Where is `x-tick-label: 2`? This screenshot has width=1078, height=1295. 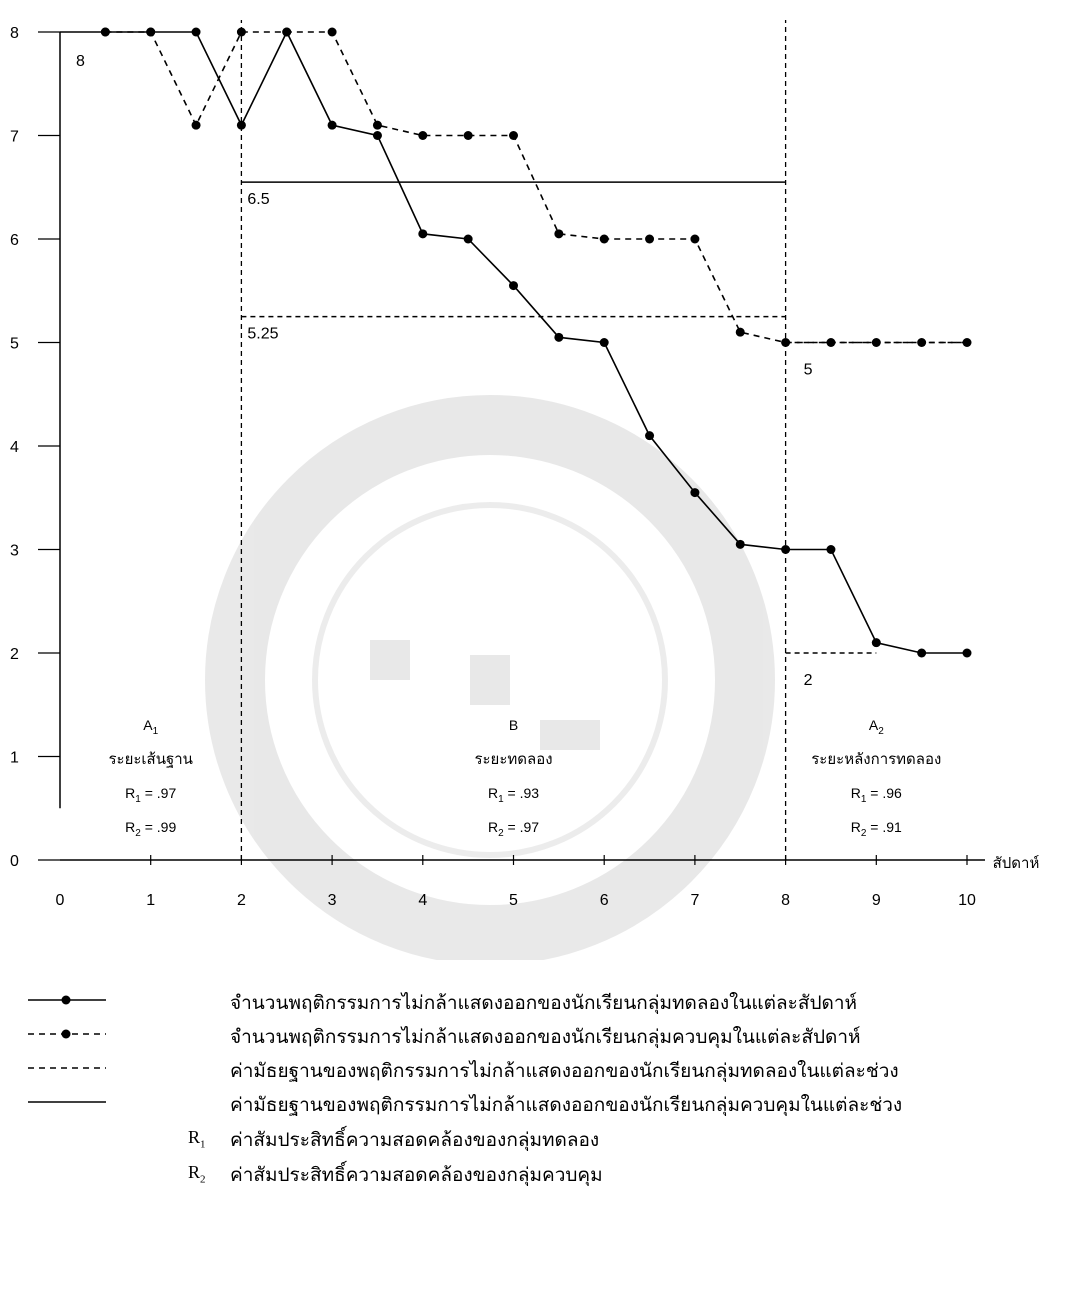
x-tick-label: 2 is located at coordinates (241, 900).